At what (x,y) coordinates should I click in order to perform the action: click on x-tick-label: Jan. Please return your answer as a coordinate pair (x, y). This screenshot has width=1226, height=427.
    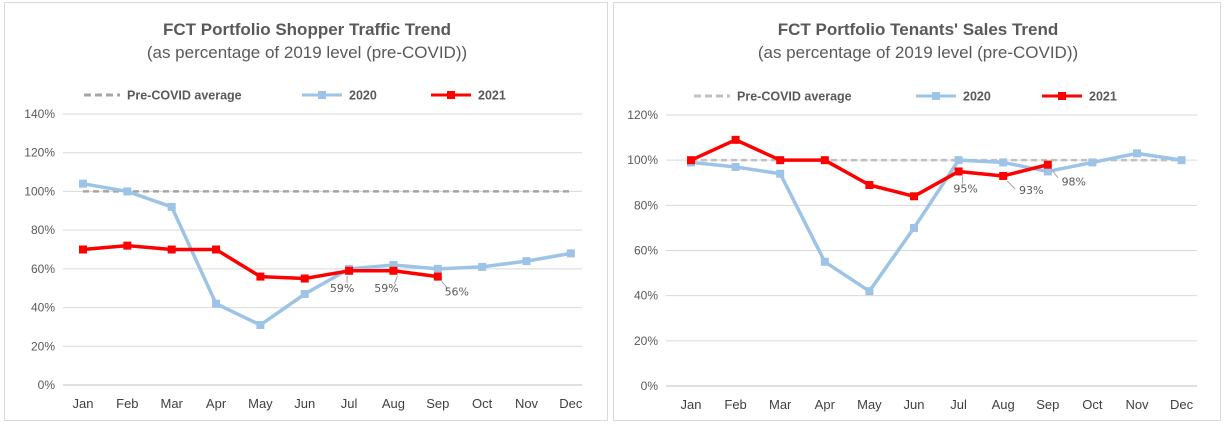
    Looking at the image, I should click on (83, 403).